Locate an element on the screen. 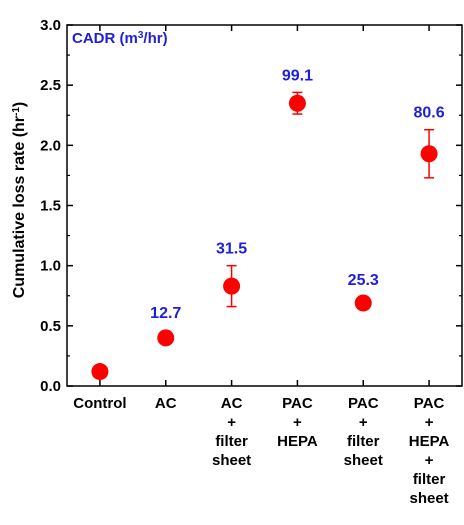  y-tick-label: 1.0 is located at coordinates (50, 266).